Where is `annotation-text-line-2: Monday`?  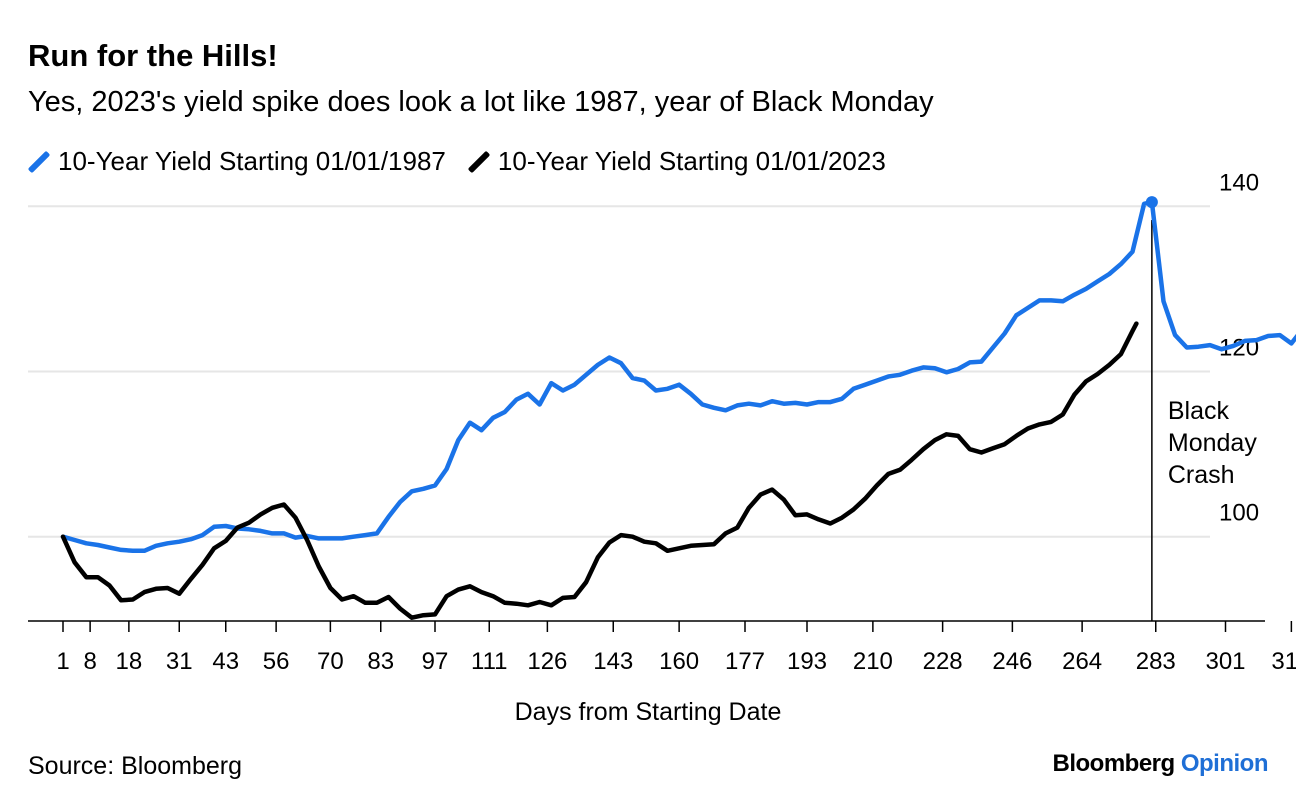
annotation-text-line-2: Monday is located at coordinates (1212, 443).